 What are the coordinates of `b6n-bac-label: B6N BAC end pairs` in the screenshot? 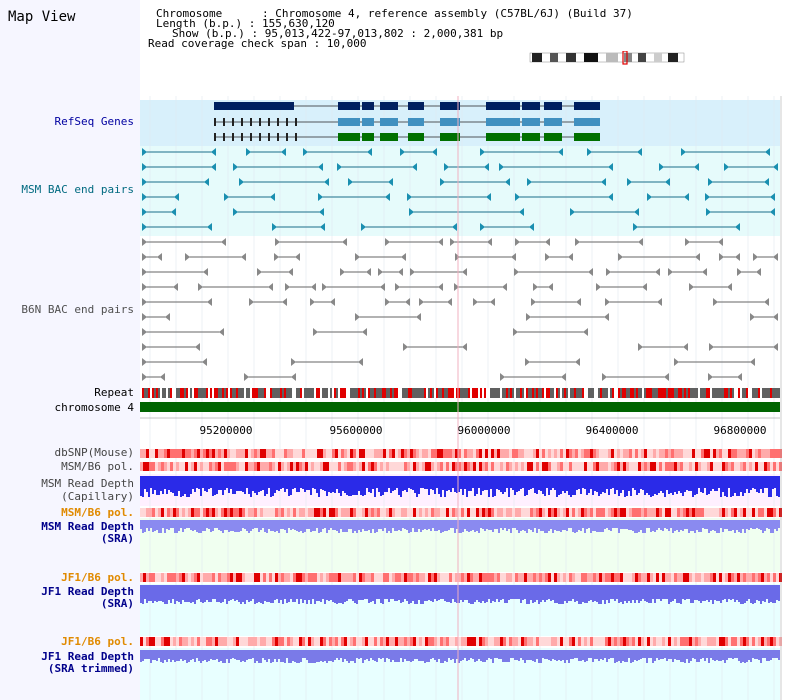 It's located at (77, 309).